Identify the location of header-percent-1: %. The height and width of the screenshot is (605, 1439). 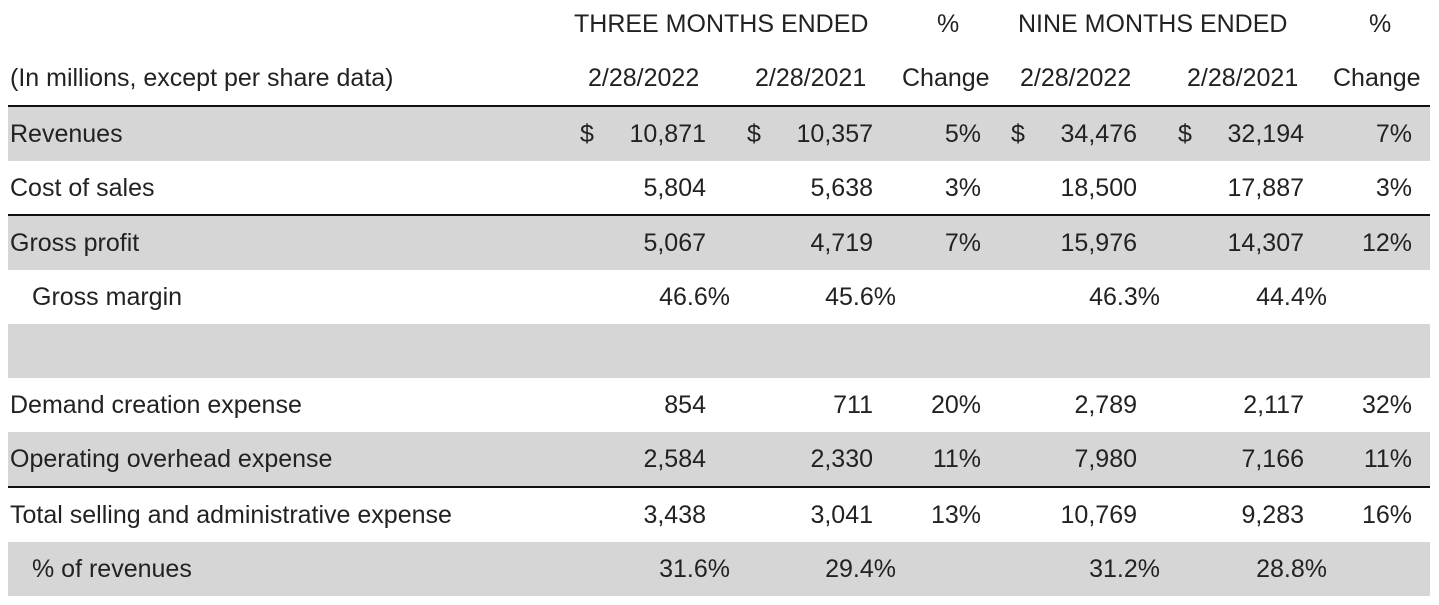
(948, 24).